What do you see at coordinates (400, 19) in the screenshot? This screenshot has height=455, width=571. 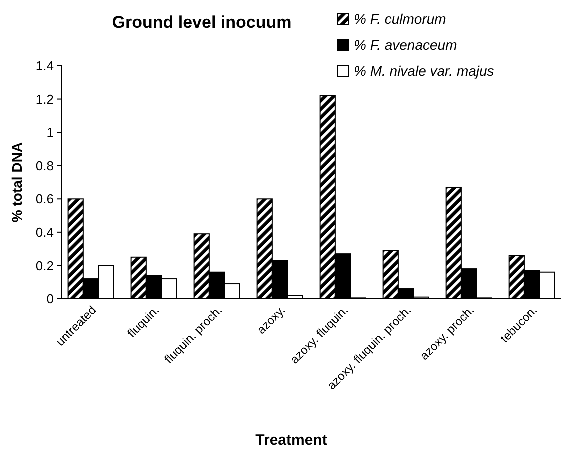 I see `legend-label: % F. culmorum` at bounding box center [400, 19].